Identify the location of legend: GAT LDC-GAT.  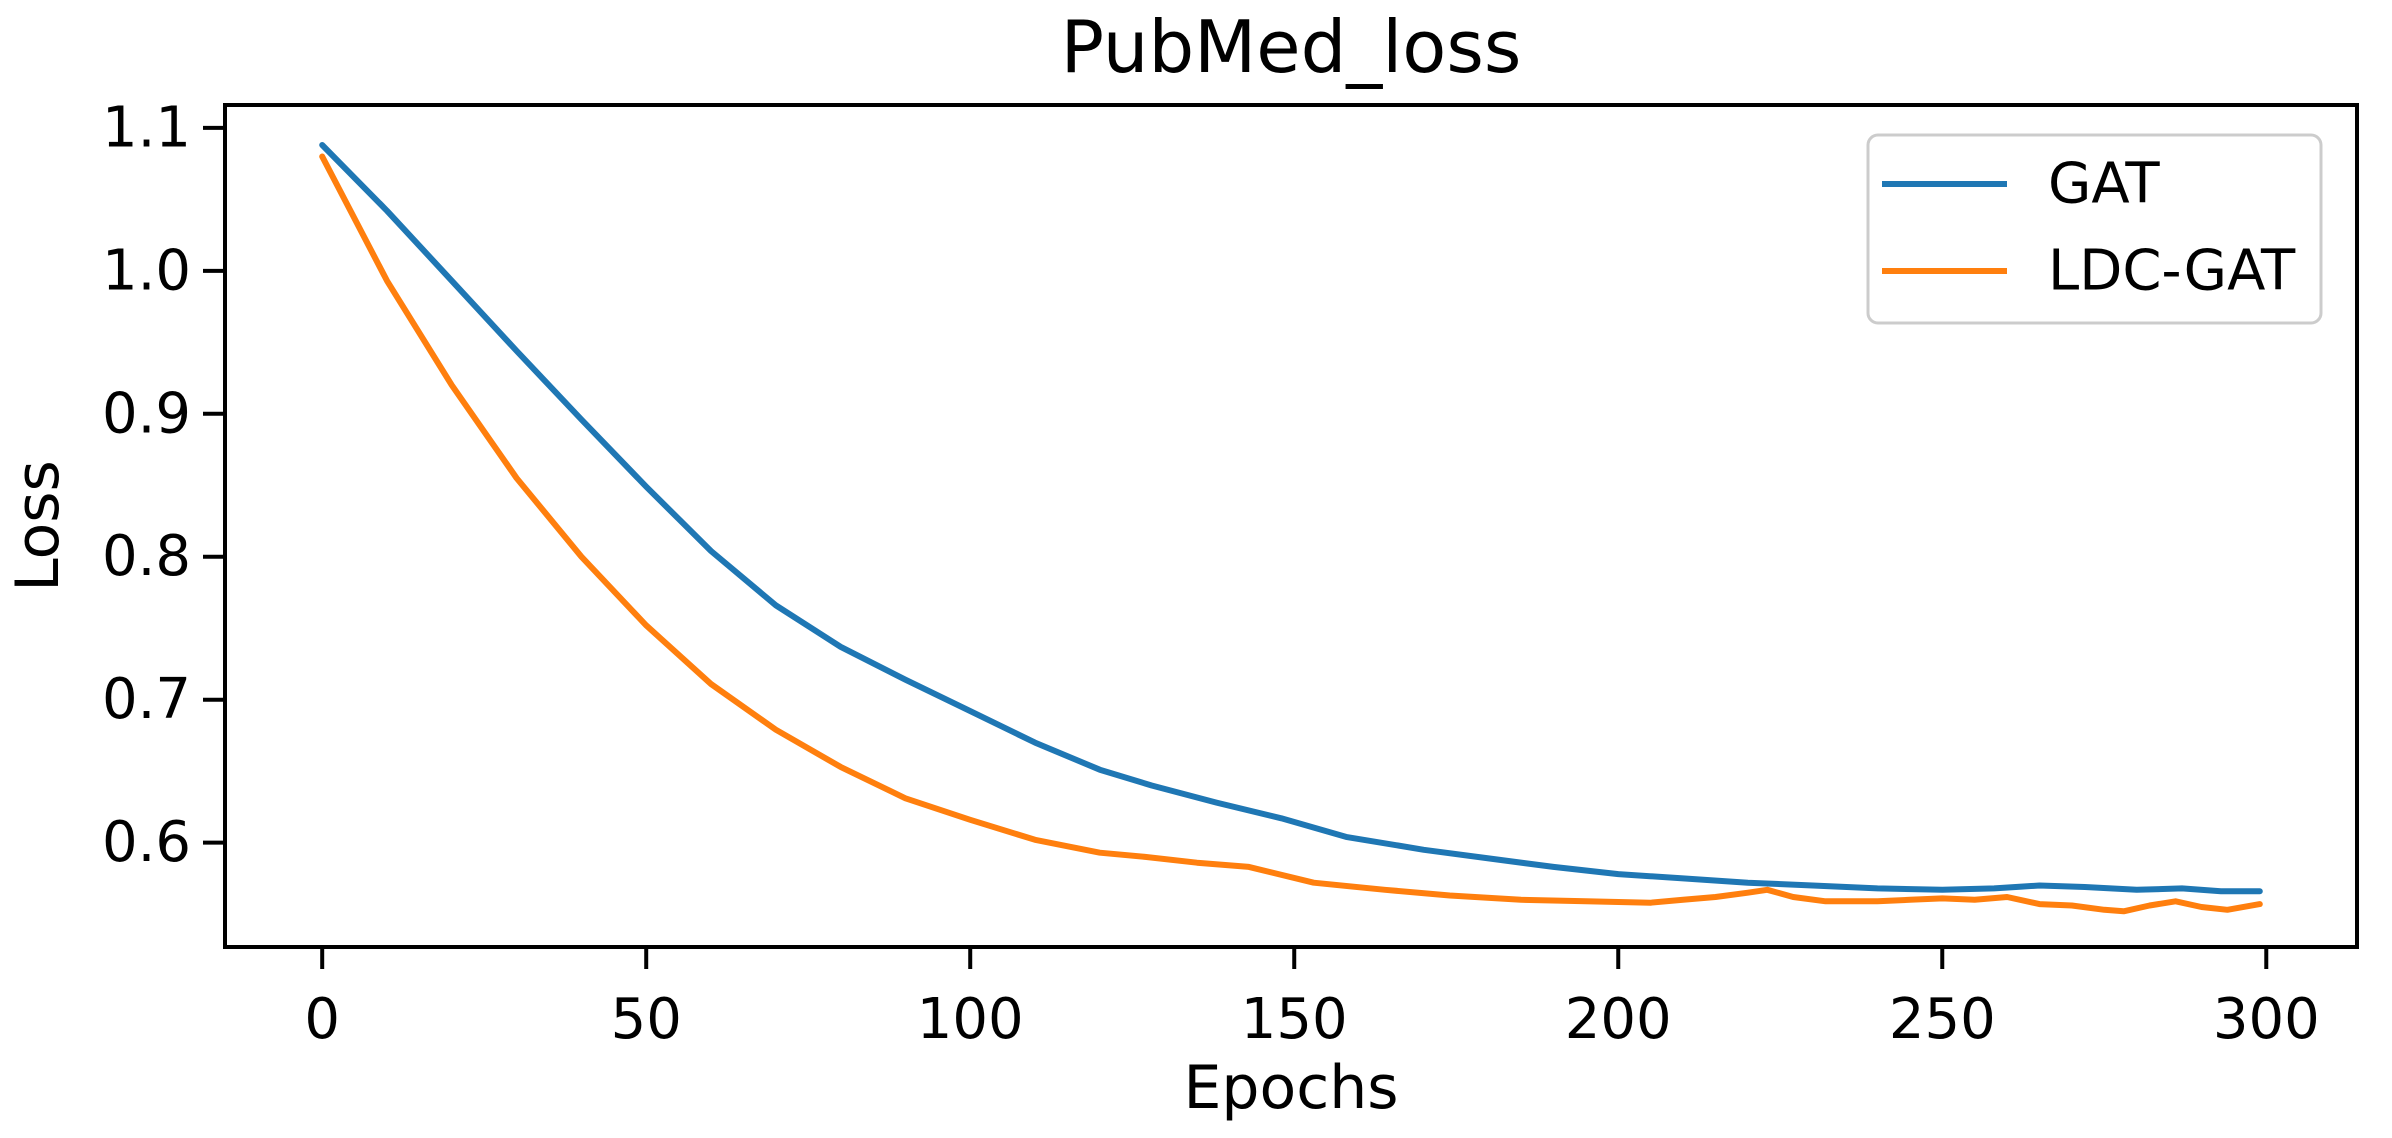
(2094, 229).